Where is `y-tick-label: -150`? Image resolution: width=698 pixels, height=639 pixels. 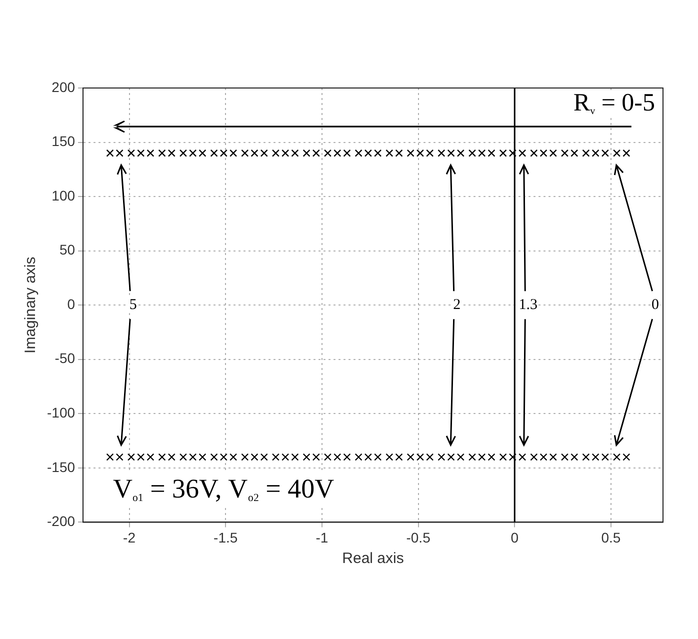
y-tick-label: -150 is located at coordinates (61, 466).